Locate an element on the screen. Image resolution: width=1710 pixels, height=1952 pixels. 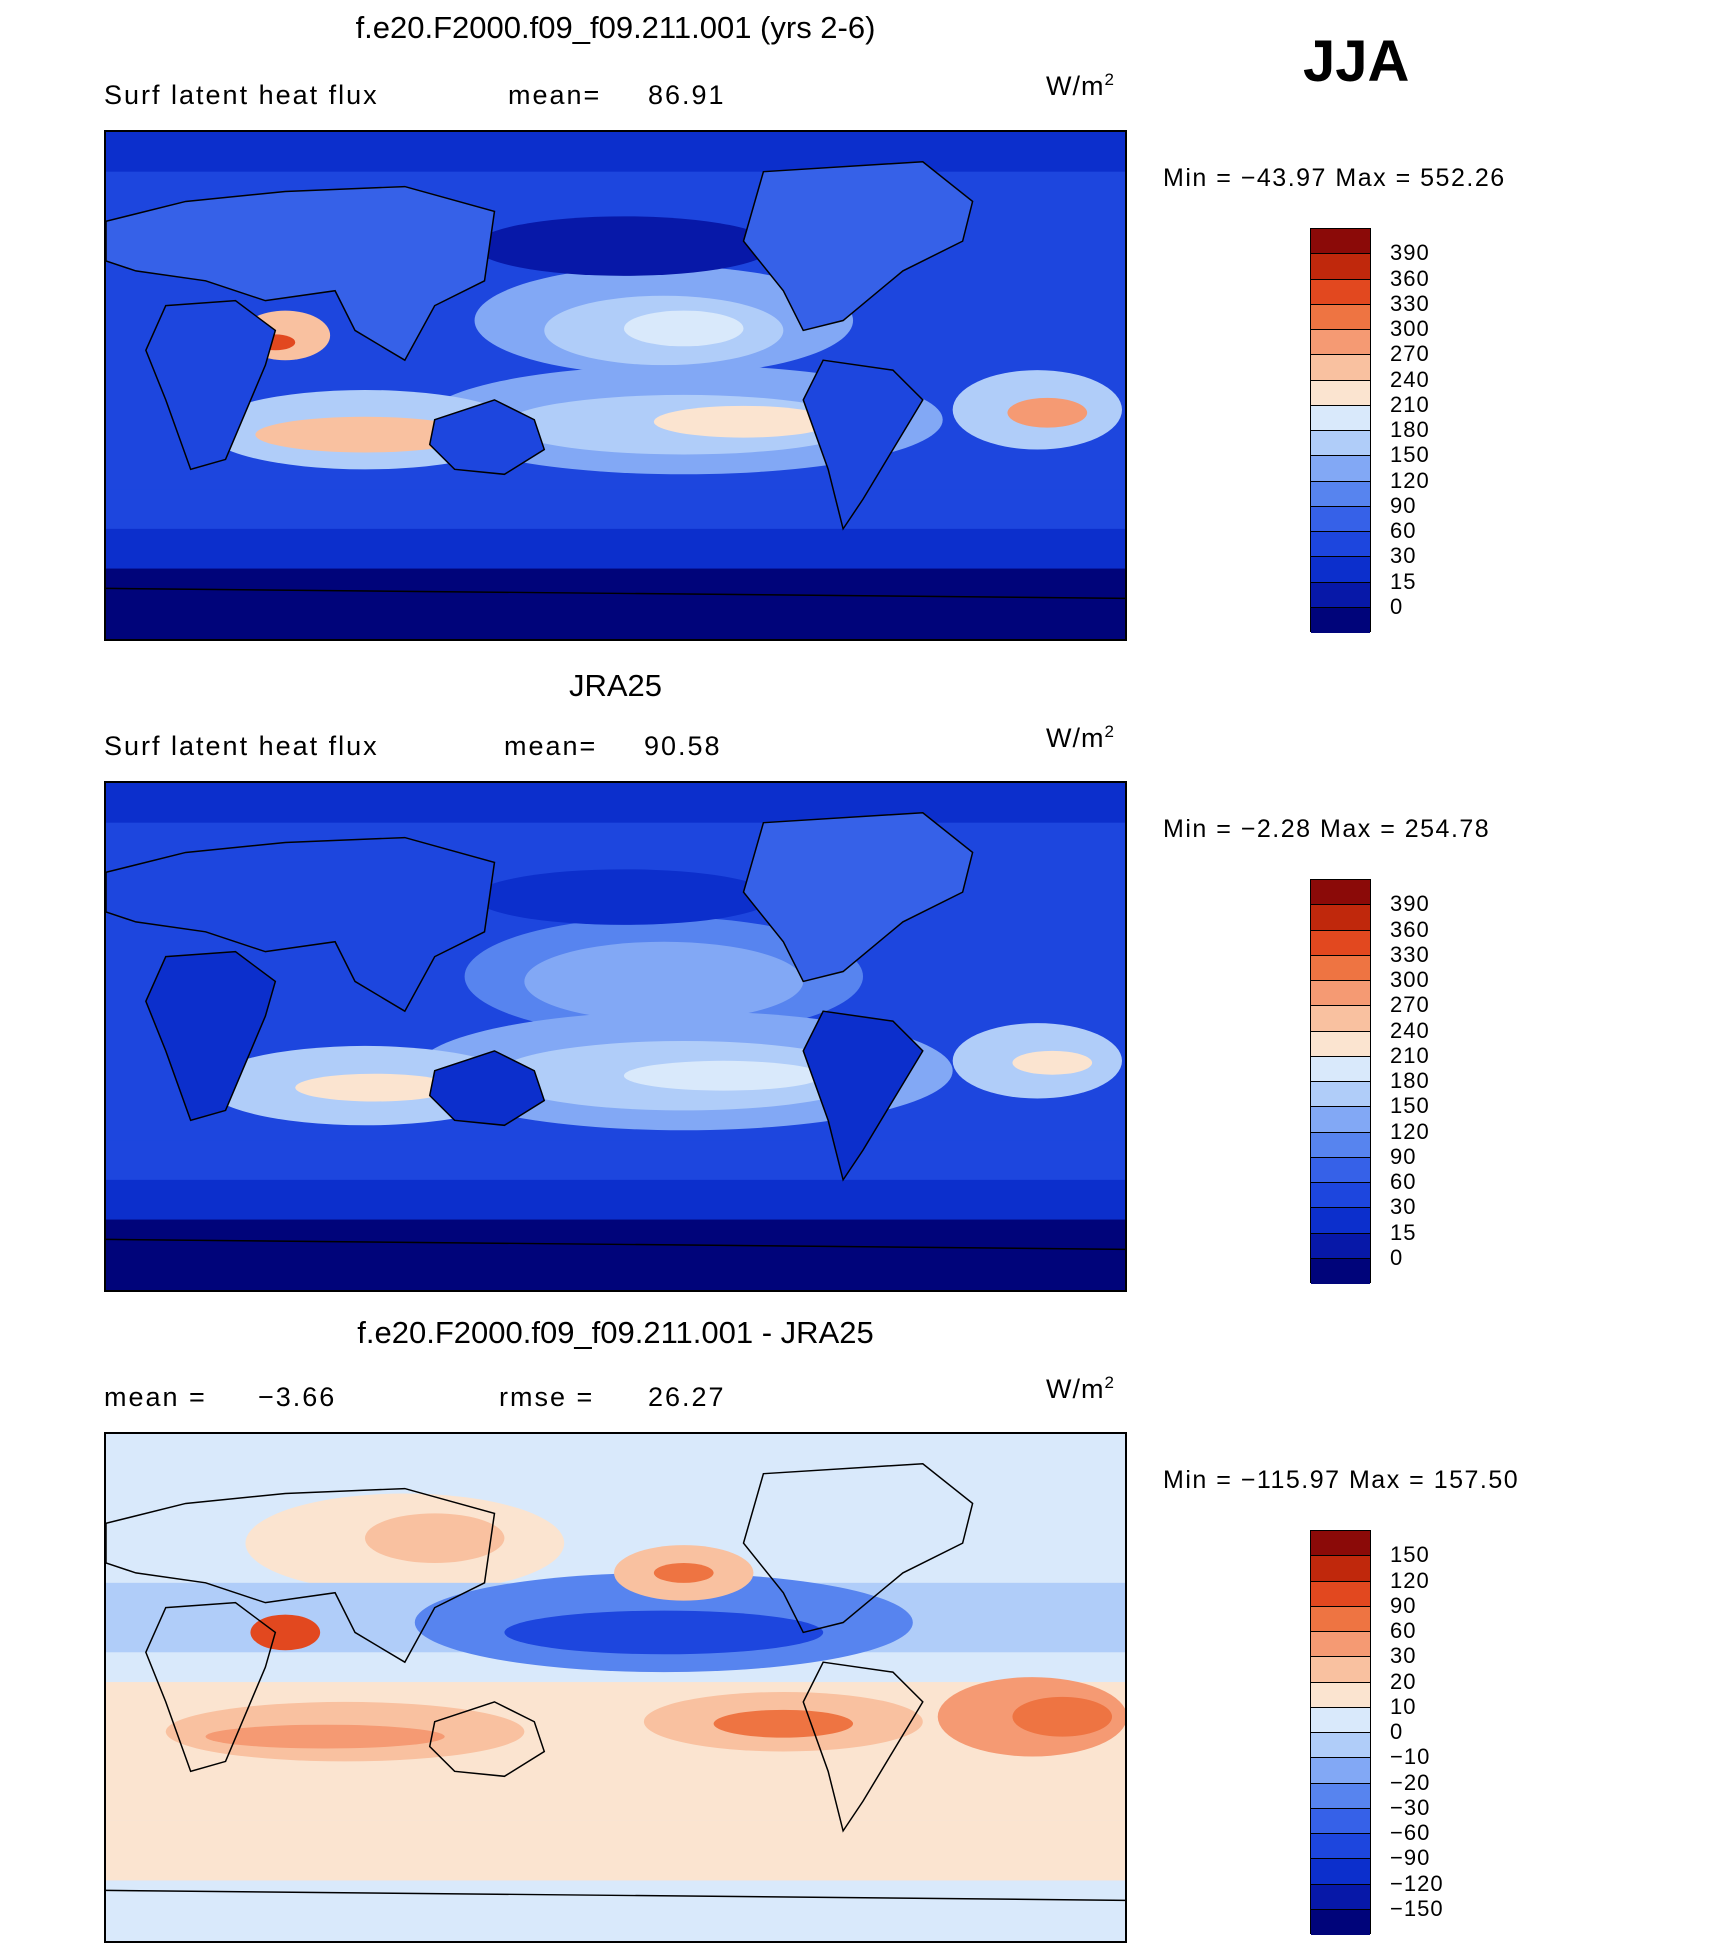
panel-diff-mean-label: mean = is located at coordinates (155, 1397).